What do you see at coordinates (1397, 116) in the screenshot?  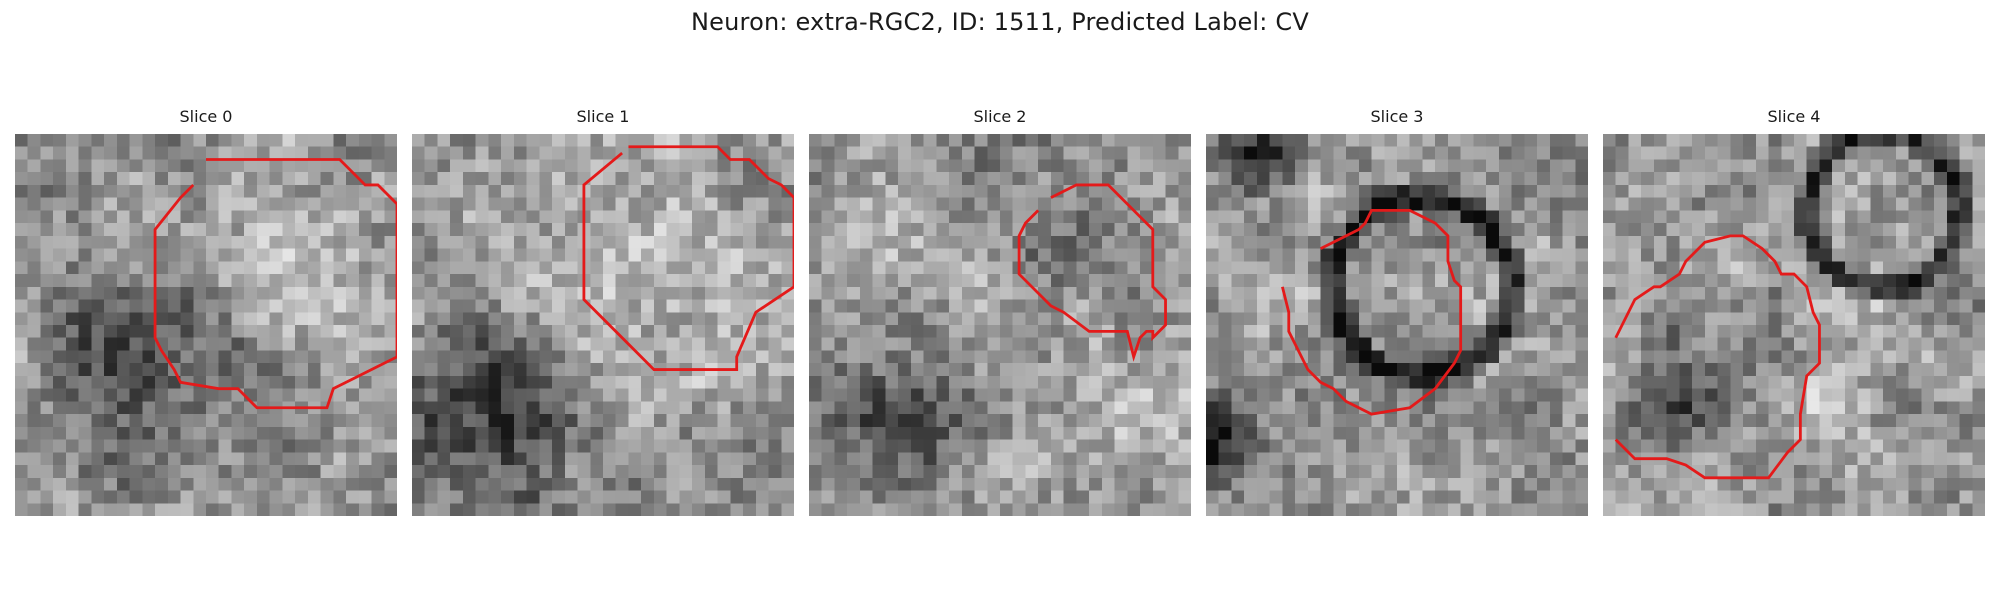 I see `slice-title: Slice 3` at bounding box center [1397, 116].